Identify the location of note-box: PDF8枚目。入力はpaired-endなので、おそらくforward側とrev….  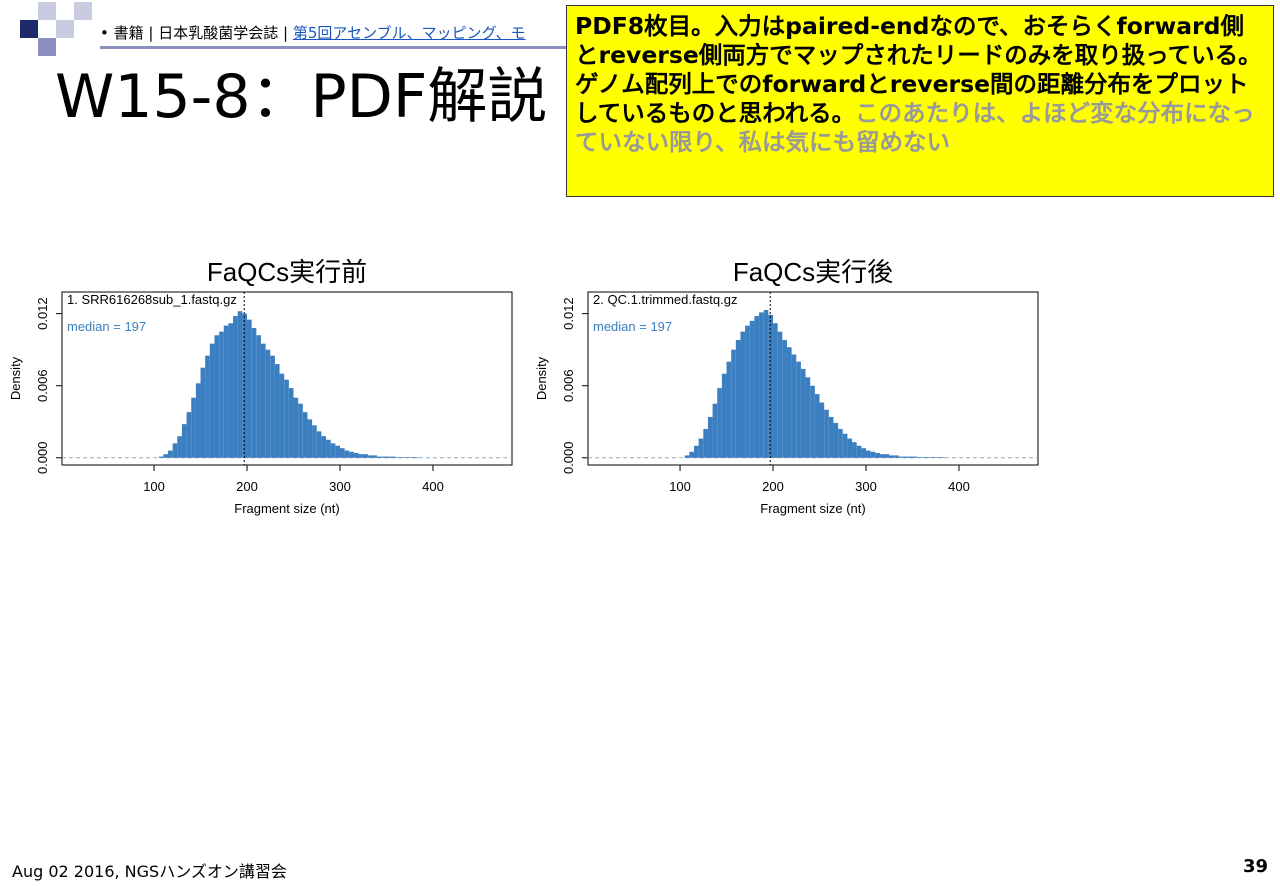
(920, 101).